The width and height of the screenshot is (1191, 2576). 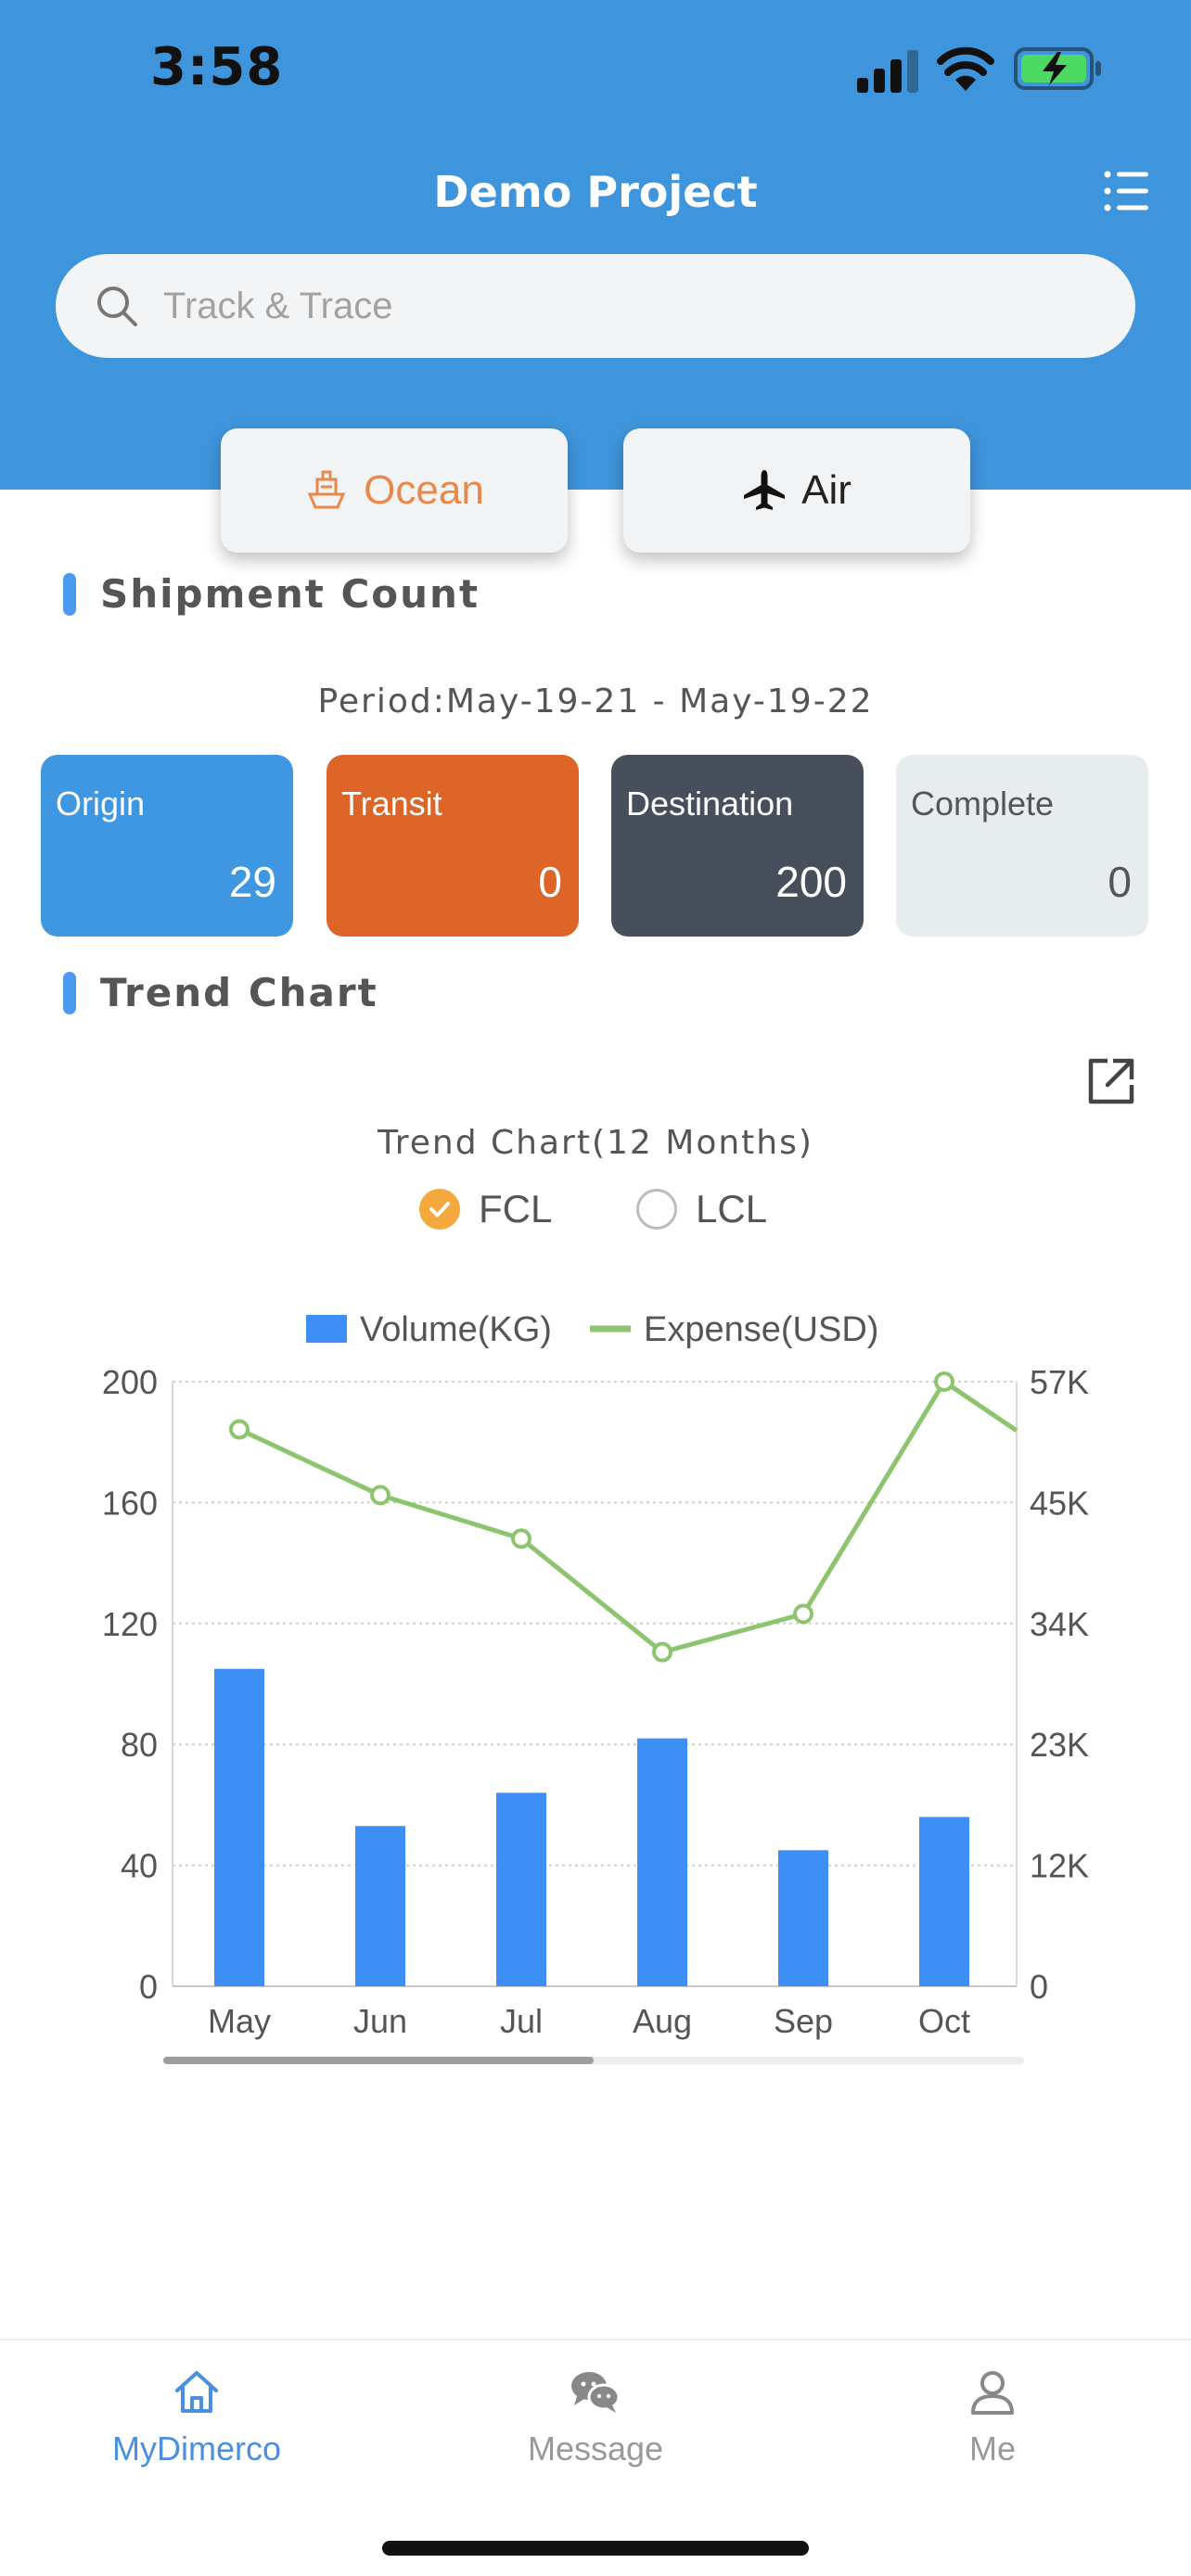 I want to click on chat-bubbles-icon, so click(x=596, y=2393).